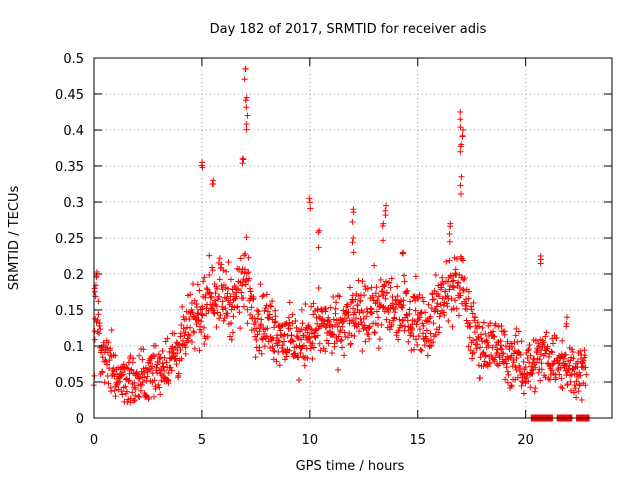 The image size is (640, 480). I want to click on x-tick-label: 15, so click(417, 440).